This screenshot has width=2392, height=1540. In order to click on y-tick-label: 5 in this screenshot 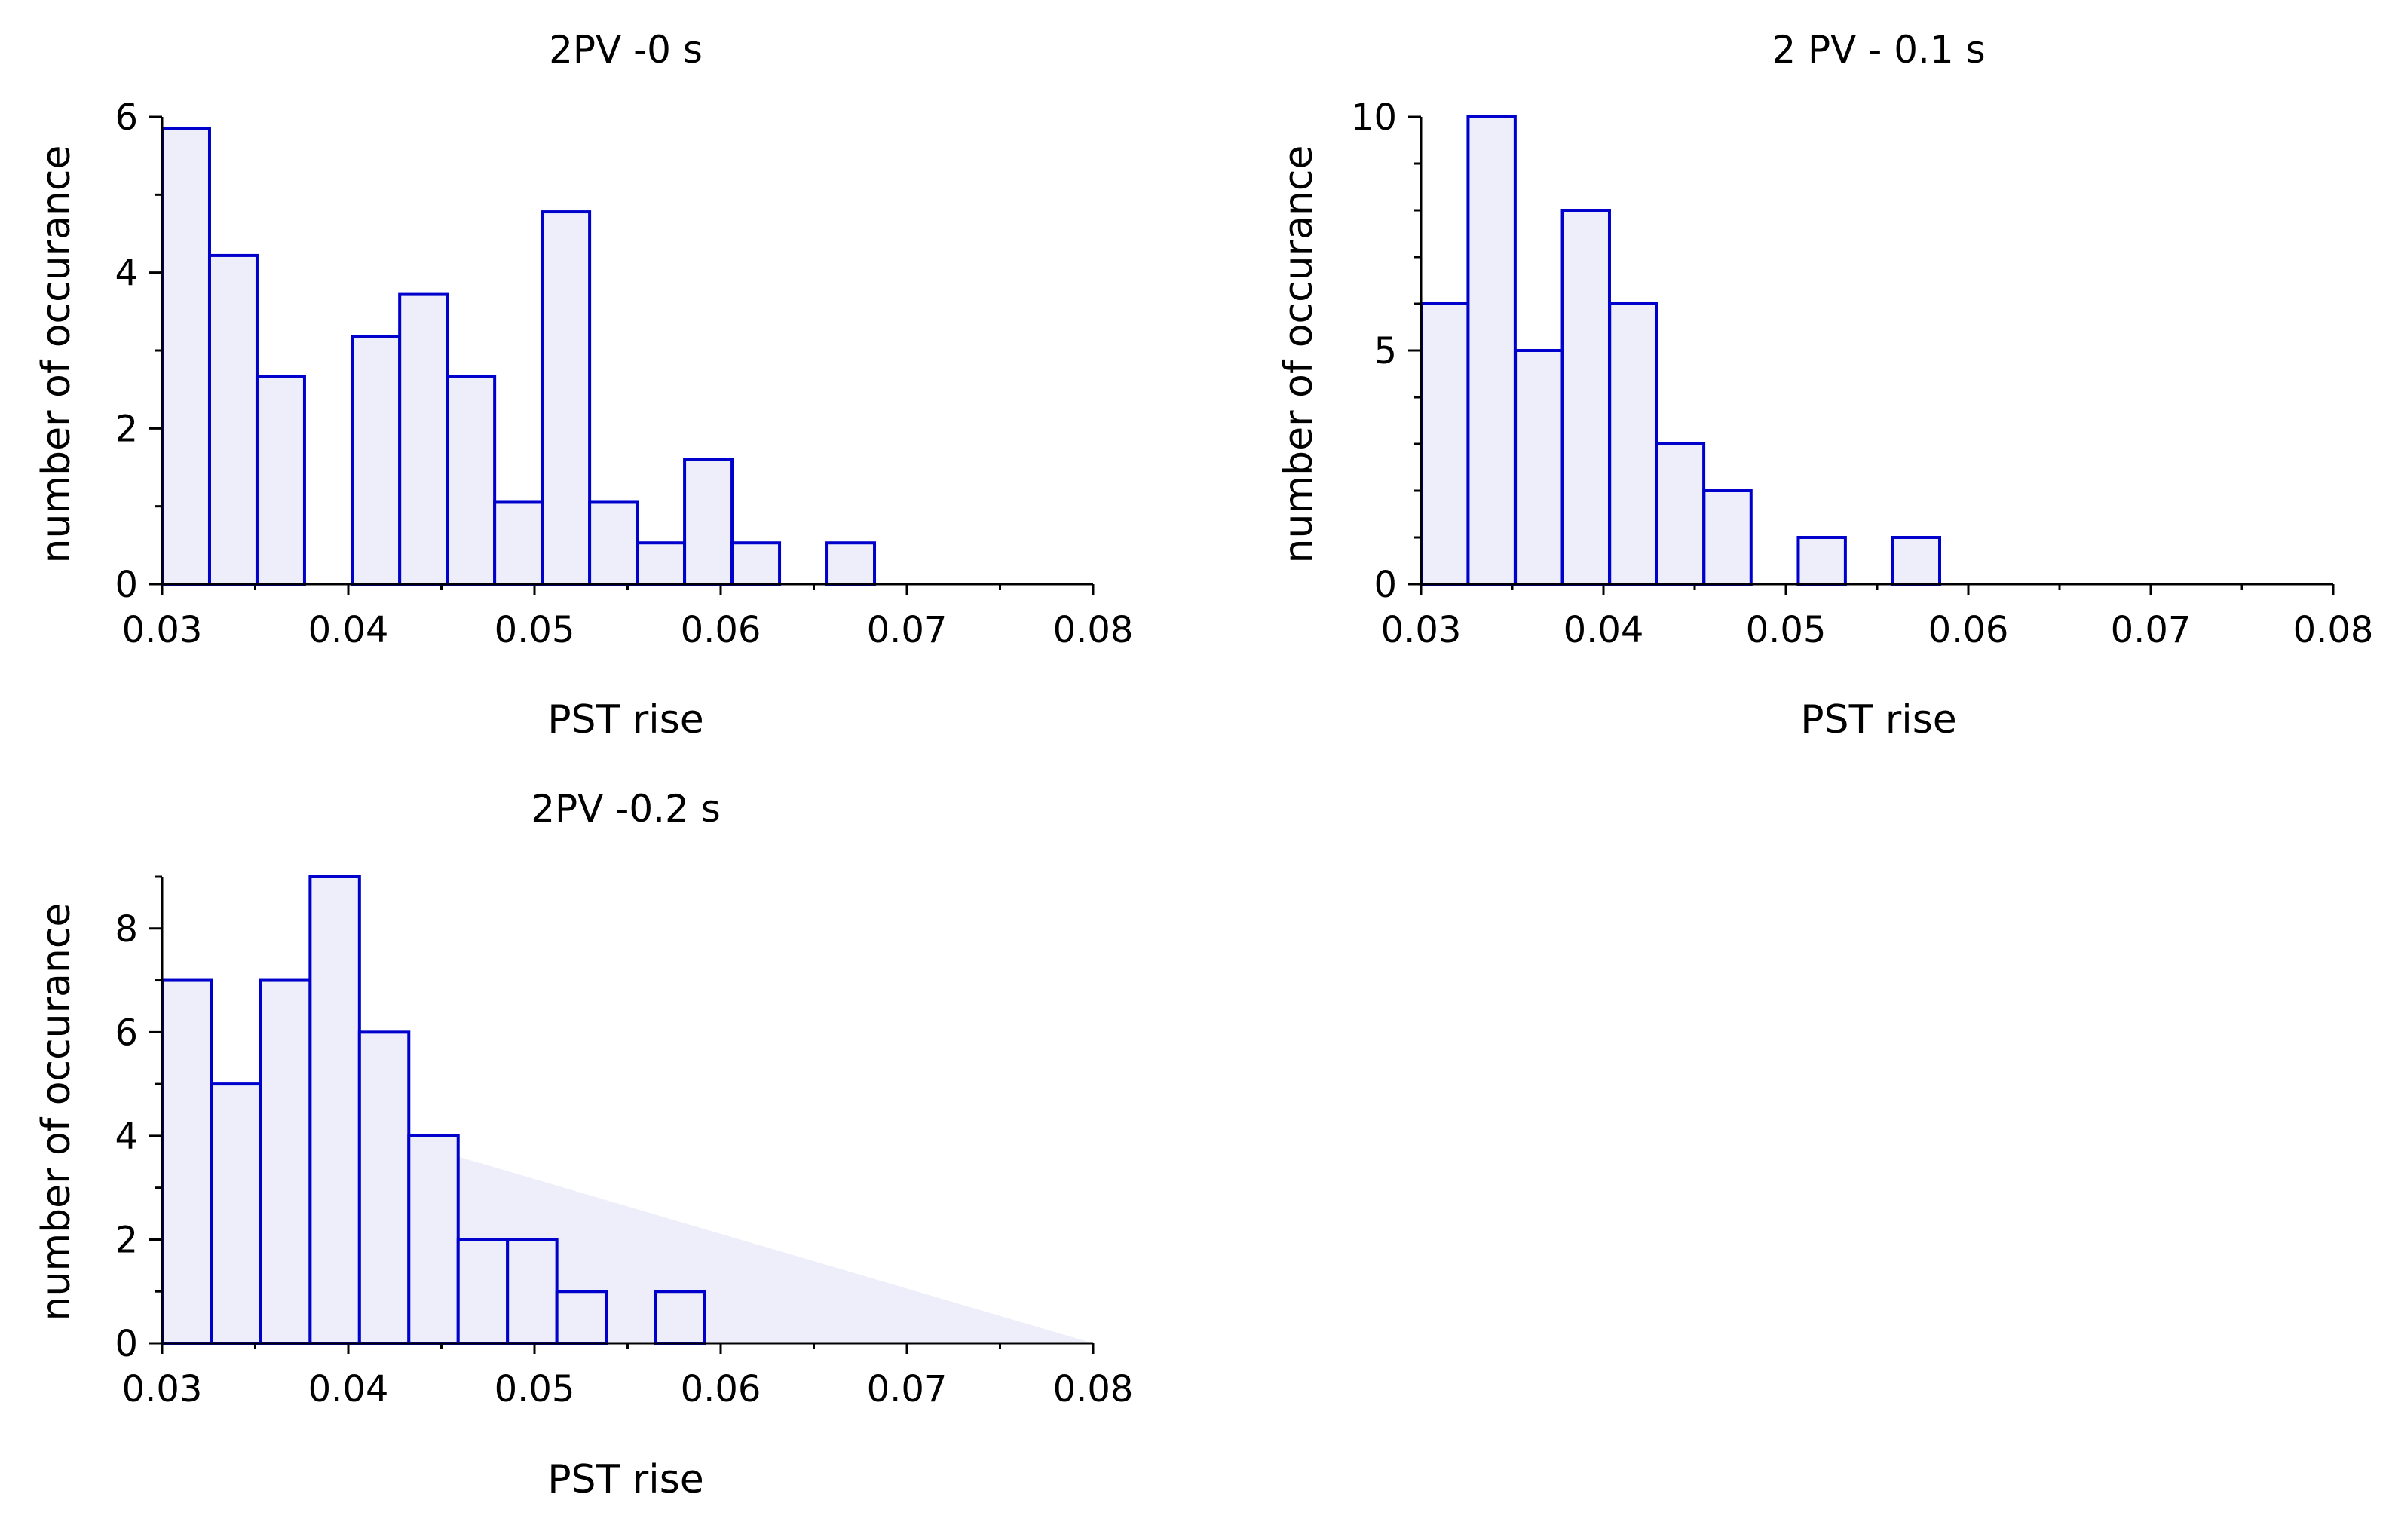, I will do `click(1385, 351)`.